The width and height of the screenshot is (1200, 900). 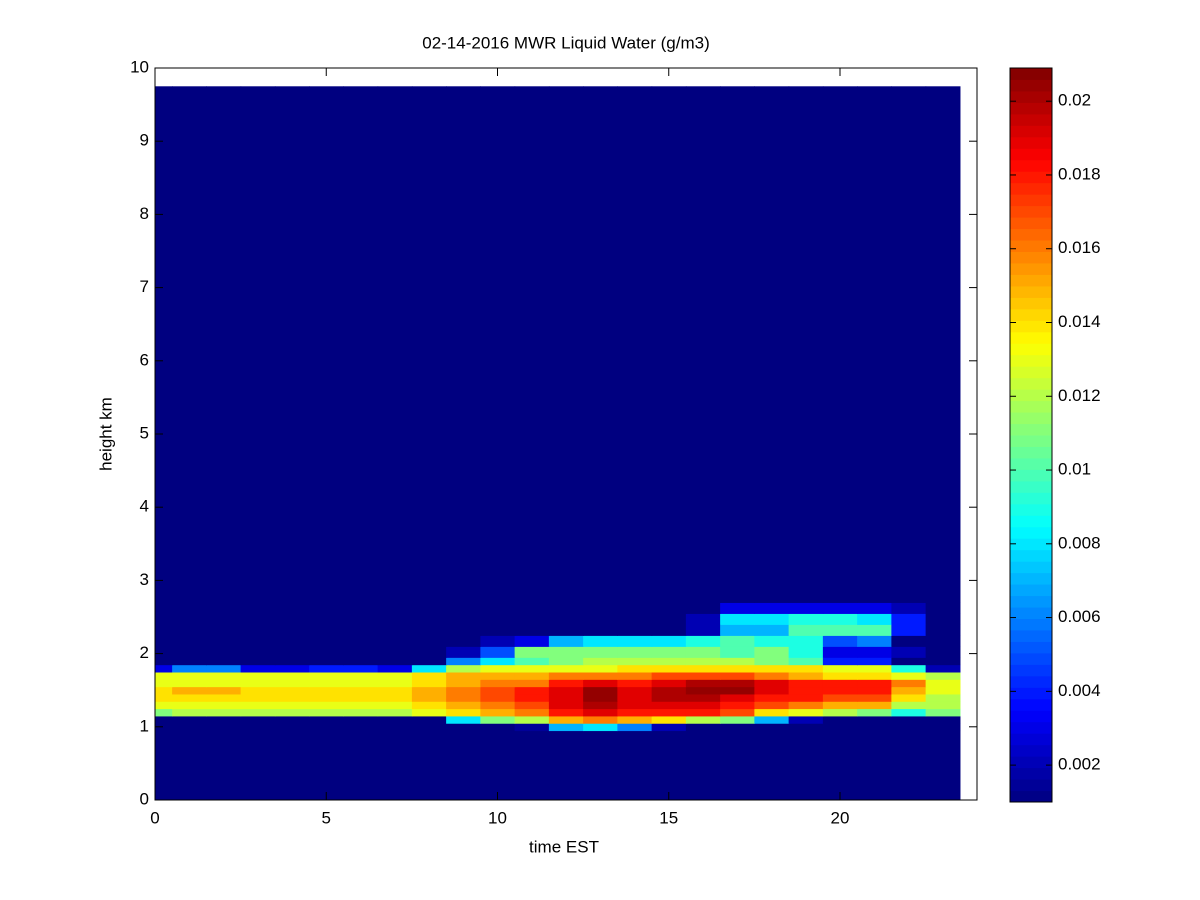 What do you see at coordinates (139, 66) in the screenshot?
I see `y-tick-label: 10` at bounding box center [139, 66].